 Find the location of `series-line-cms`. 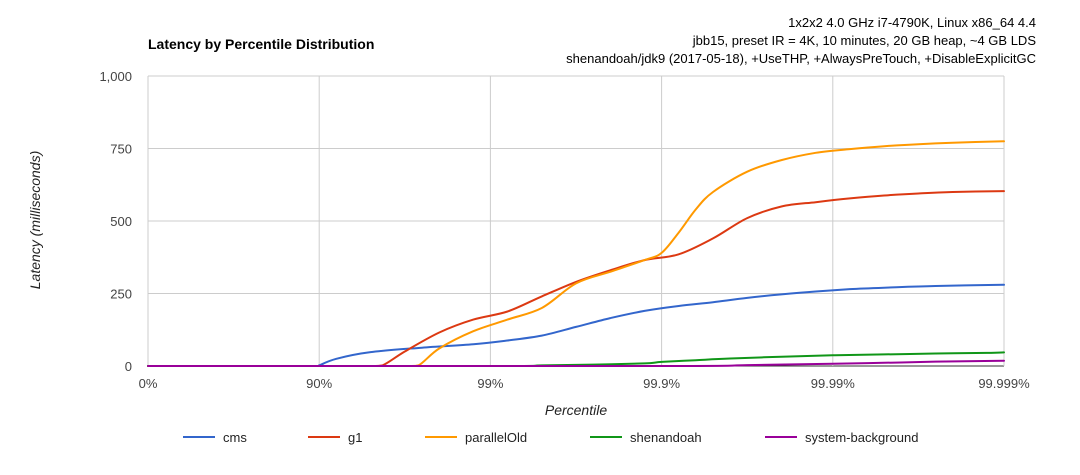

series-line-cms is located at coordinates (576, 325).